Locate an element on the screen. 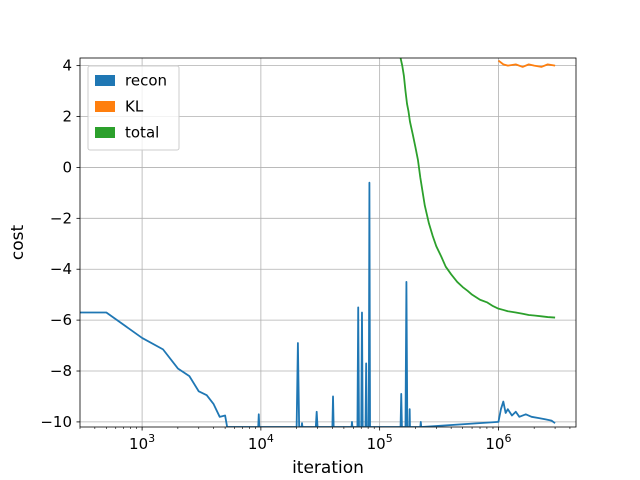 This screenshot has width=640, height=480. x-tick-label-exponent: 3 is located at coordinates (151, 438).